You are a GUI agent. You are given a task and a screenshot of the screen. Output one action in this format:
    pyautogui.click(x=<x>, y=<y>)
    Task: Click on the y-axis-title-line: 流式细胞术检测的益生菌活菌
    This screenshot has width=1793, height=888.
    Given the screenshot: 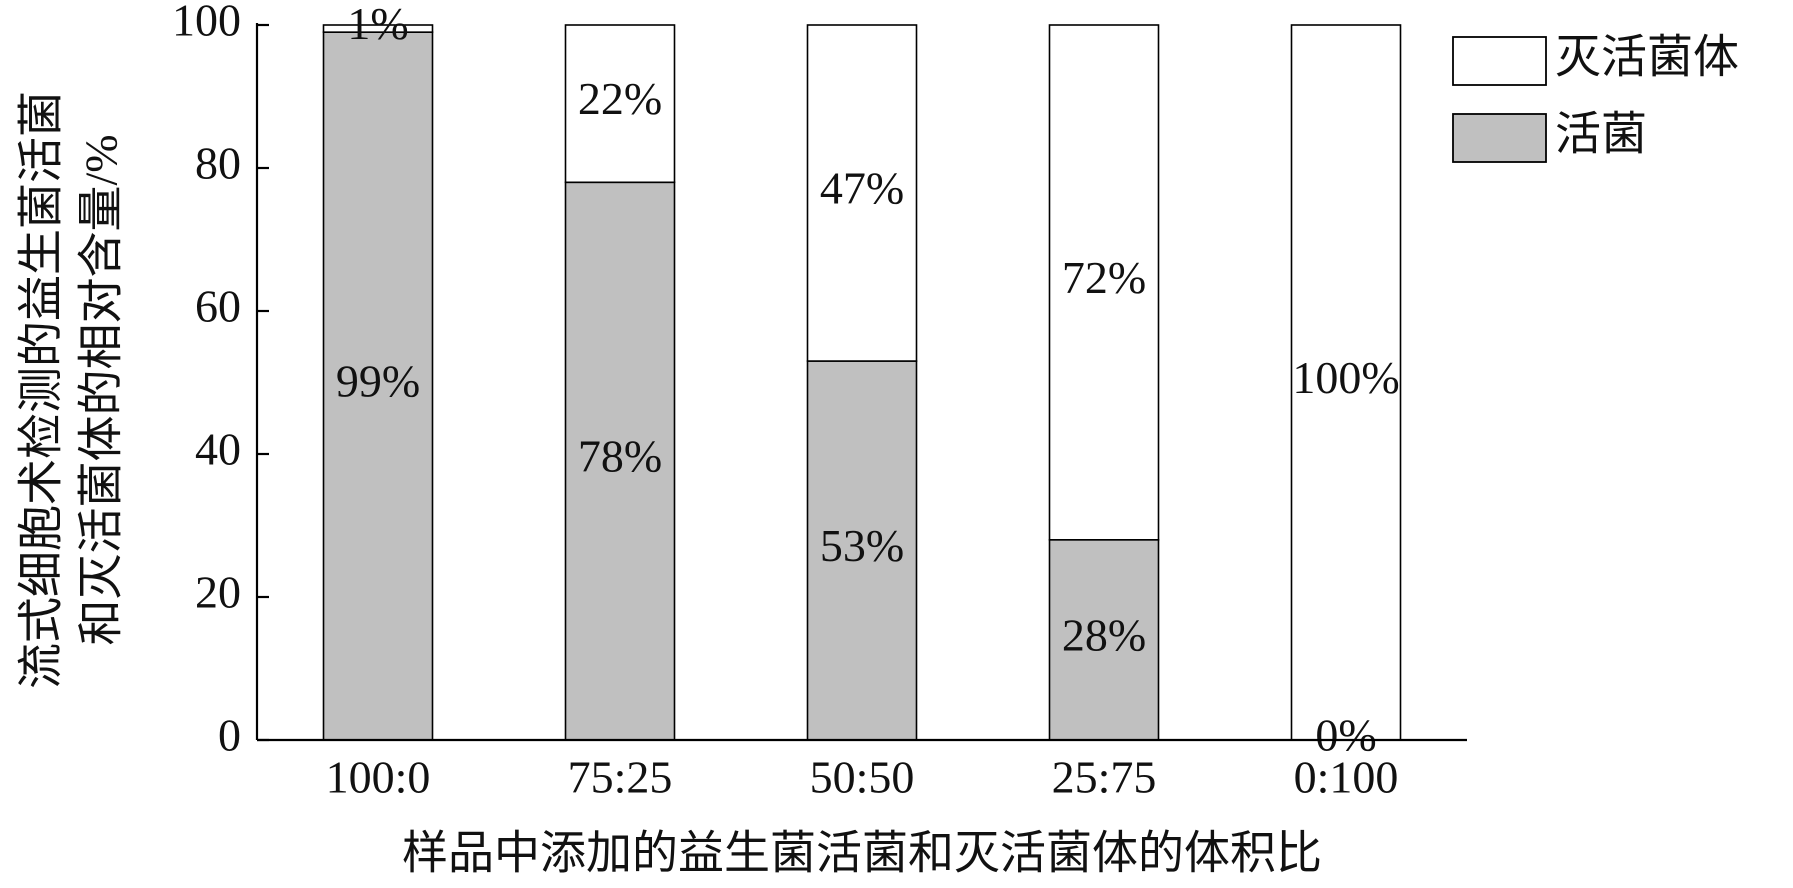 What is the action you would take?
    pyautogui.click(x=41, y=390)
    